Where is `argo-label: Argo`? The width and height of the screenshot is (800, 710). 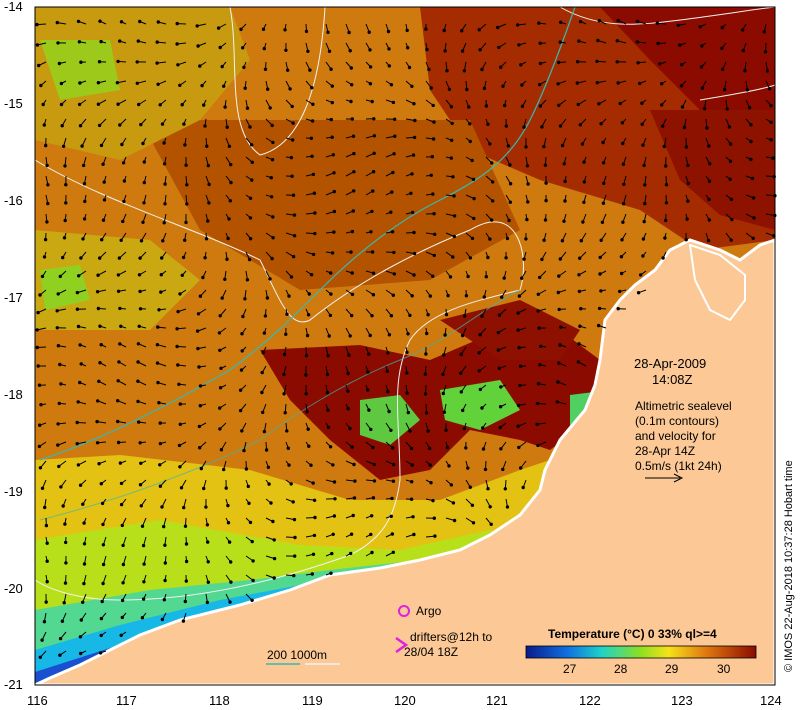
argo-label: Argo is located at coordinates (429, 611).